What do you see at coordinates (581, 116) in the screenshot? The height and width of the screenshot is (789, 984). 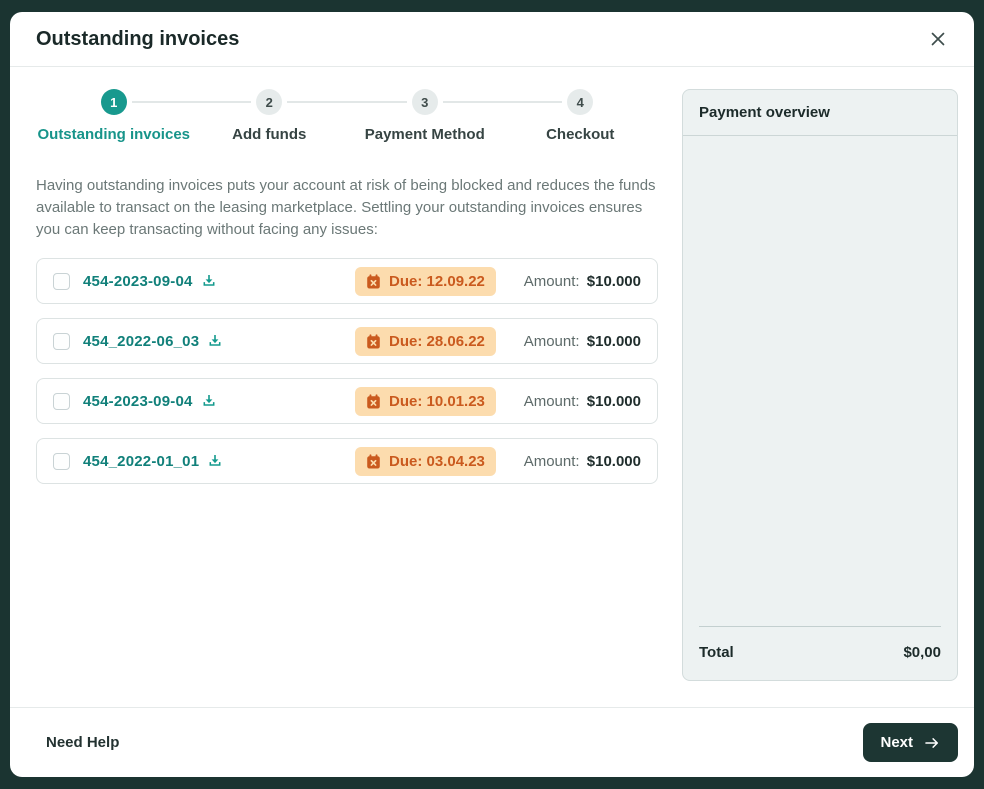 I see `stepper-step: 4 Checkout` at bounding box center [581, 116].